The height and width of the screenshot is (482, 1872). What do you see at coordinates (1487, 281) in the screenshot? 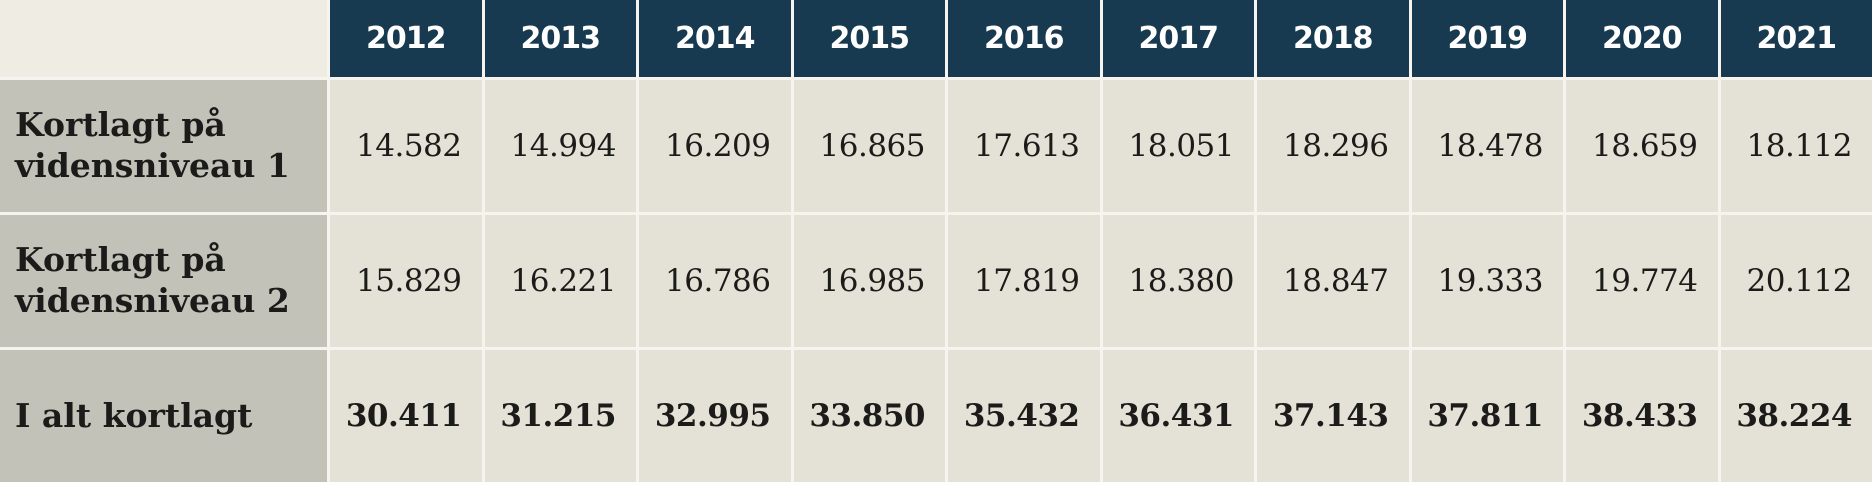
I see `value-cell: 19.333` at bounding box center [1487, 281].